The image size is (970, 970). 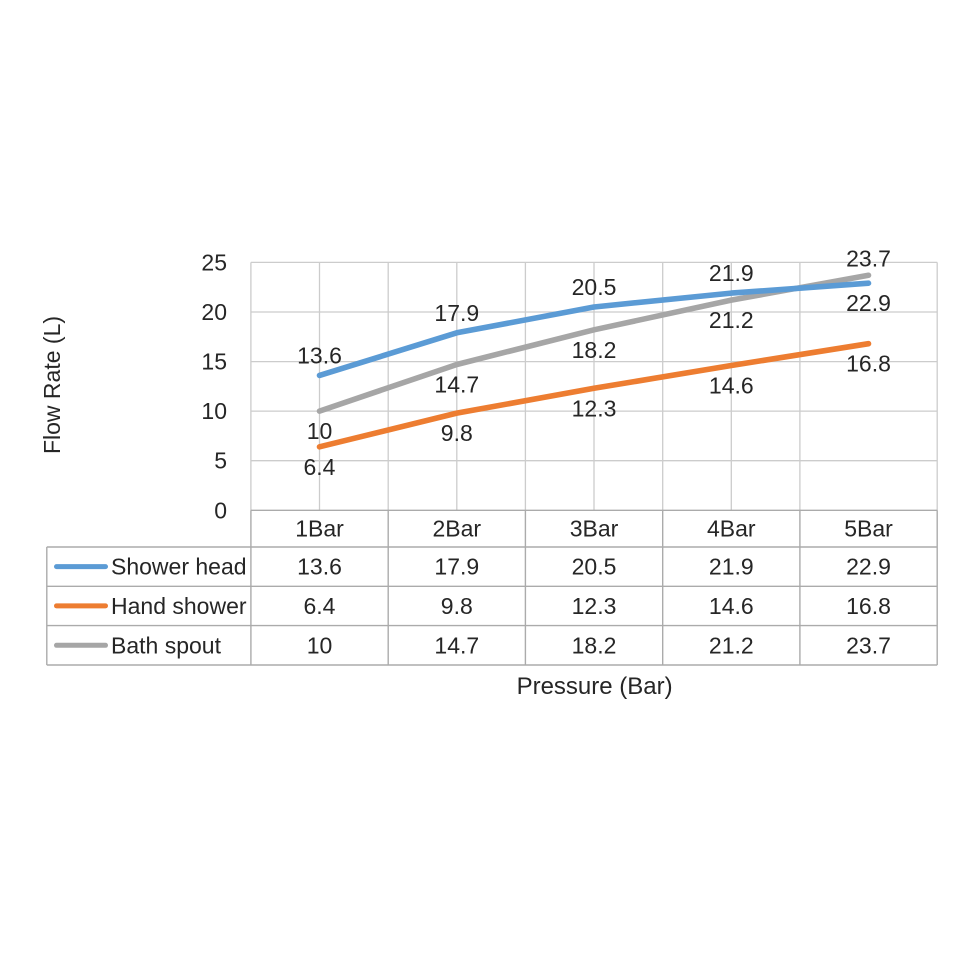 I want to click on svg-text: 3Bar, so click(x=594, y=529).